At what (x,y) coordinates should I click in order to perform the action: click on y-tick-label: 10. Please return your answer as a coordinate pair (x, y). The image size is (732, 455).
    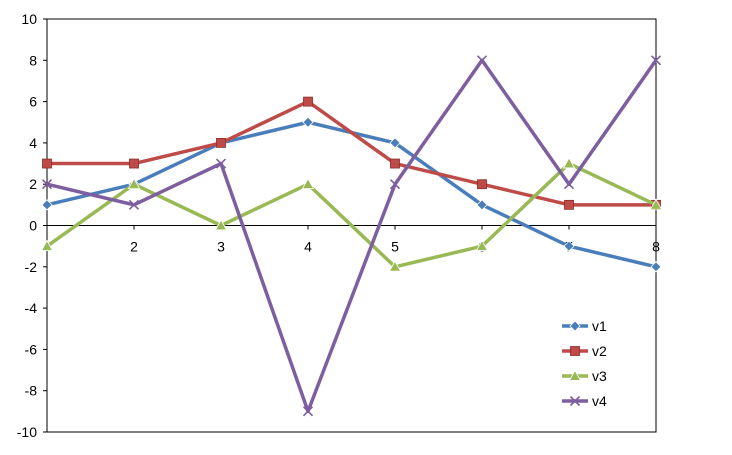
    Looking at the image, I should click on (29, 19).